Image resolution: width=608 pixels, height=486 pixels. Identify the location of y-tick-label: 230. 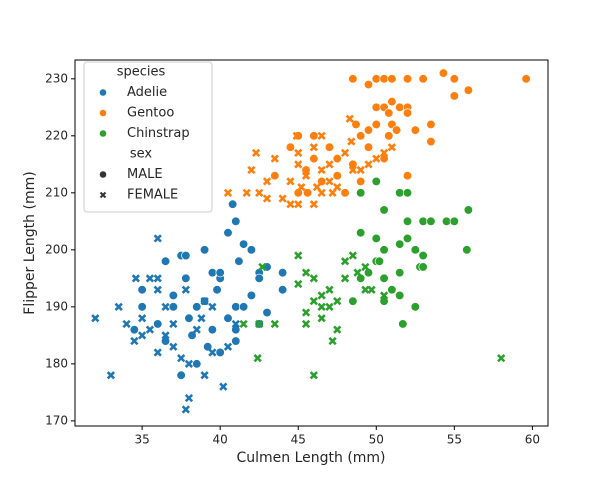
(56, 78).